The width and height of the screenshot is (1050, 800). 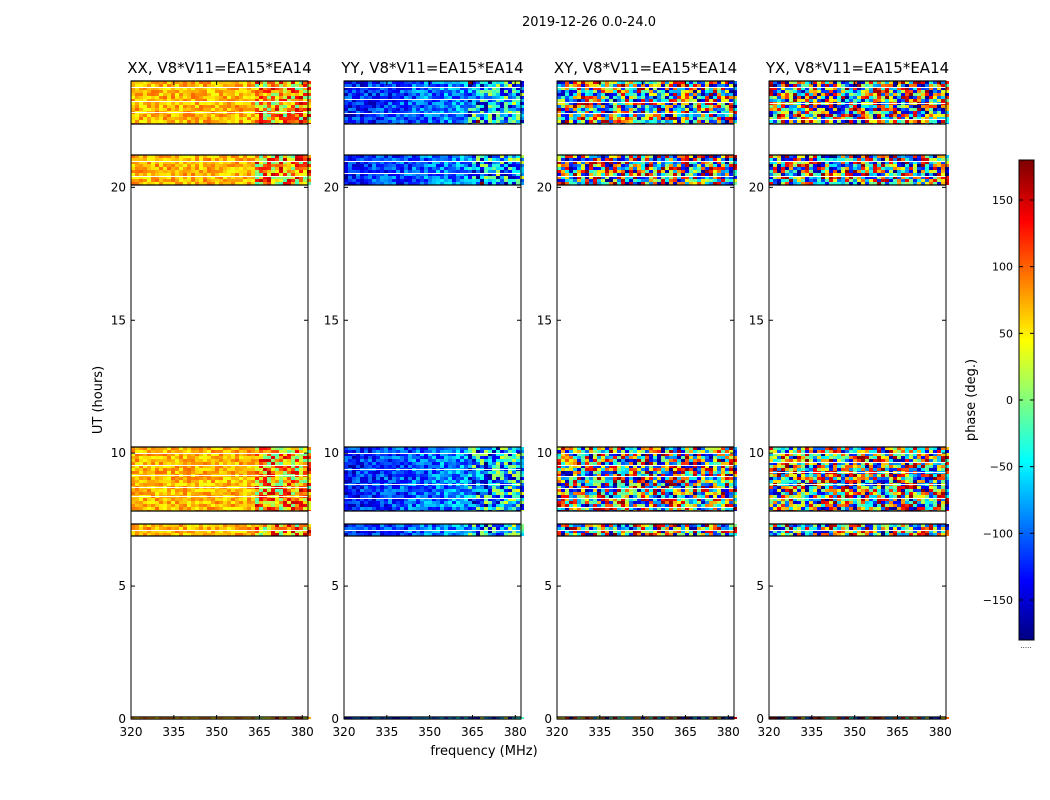 I want to click on colorbar: 150 100 50 0 −50 −100 −150, so click(x=1009, y=400).